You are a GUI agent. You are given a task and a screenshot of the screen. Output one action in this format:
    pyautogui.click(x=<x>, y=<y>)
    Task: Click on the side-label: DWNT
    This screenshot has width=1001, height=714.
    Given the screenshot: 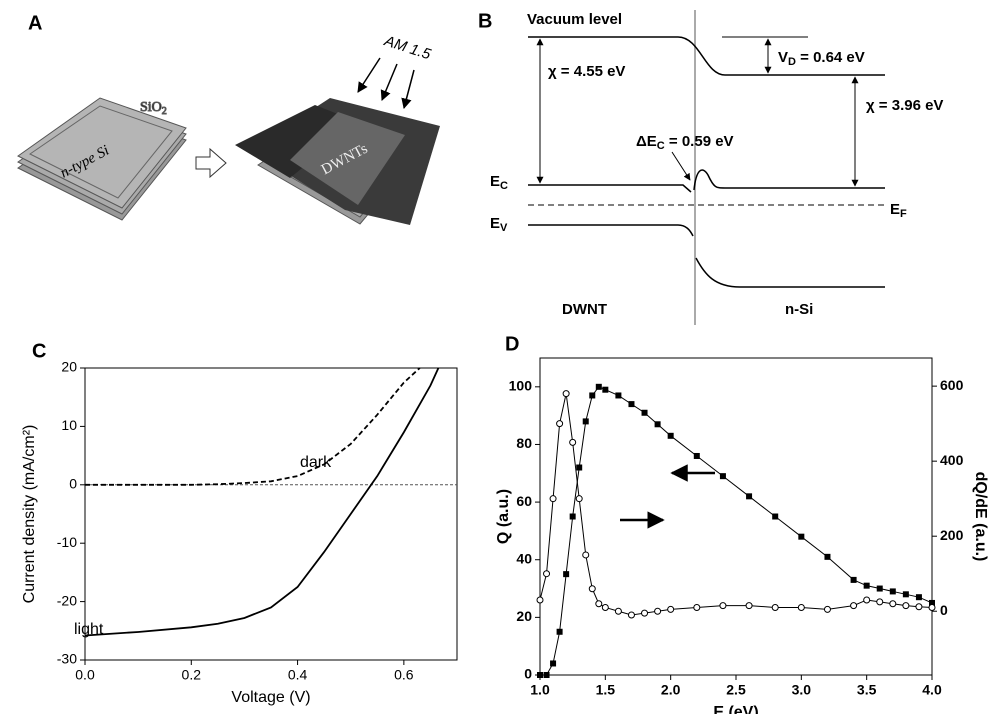 What is the action you would take?
    pyautogui.click(x=584, y=309)
    